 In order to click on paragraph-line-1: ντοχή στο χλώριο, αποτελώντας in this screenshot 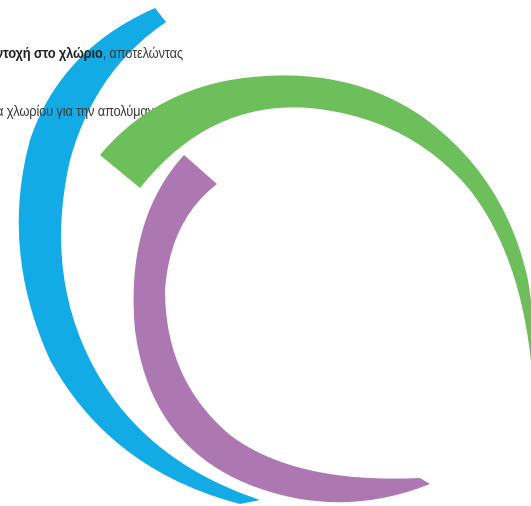, I will do `click(91, 53)`.